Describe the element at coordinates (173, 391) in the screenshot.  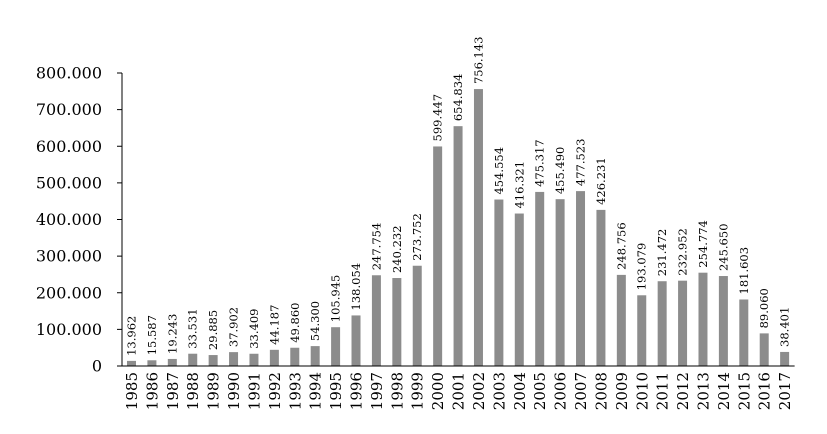
I see `x-tick-label: 1987` at that location.